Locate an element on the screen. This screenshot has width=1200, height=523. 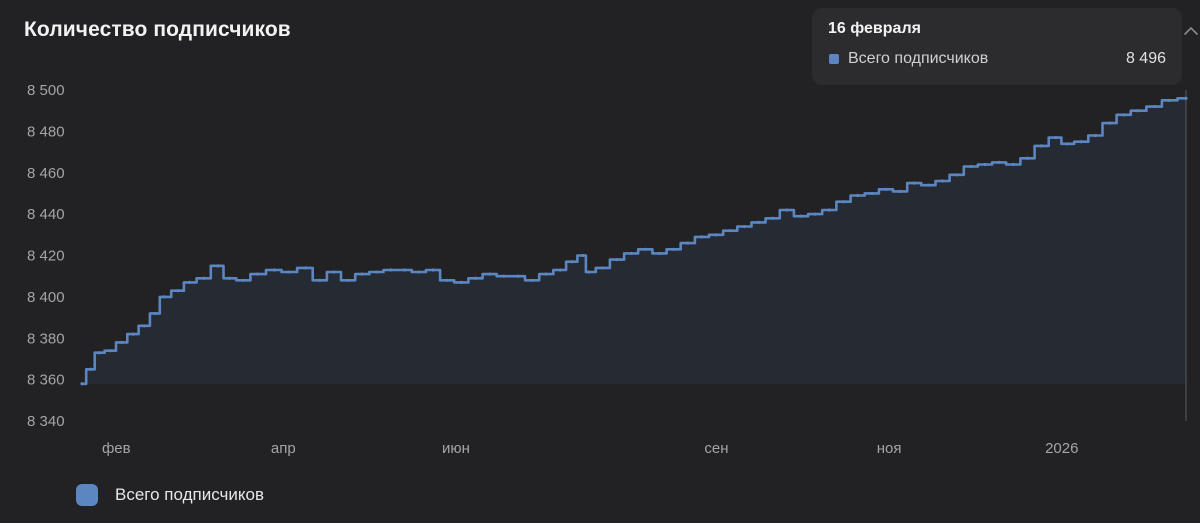
legend-swatch is located at coordinates (87, 495).